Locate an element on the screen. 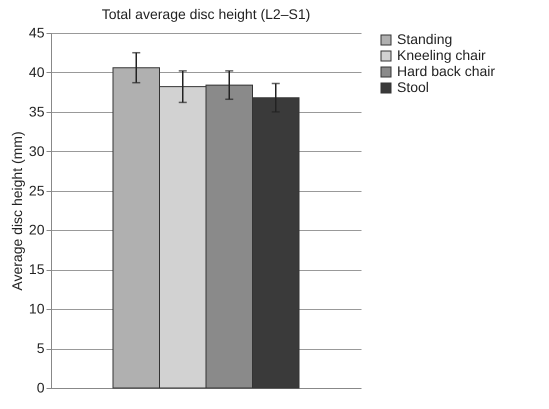 Image resolution: width=549 pixels, height=409 pixels. y-tick-label: 5 is located at coordinates (40, 348).